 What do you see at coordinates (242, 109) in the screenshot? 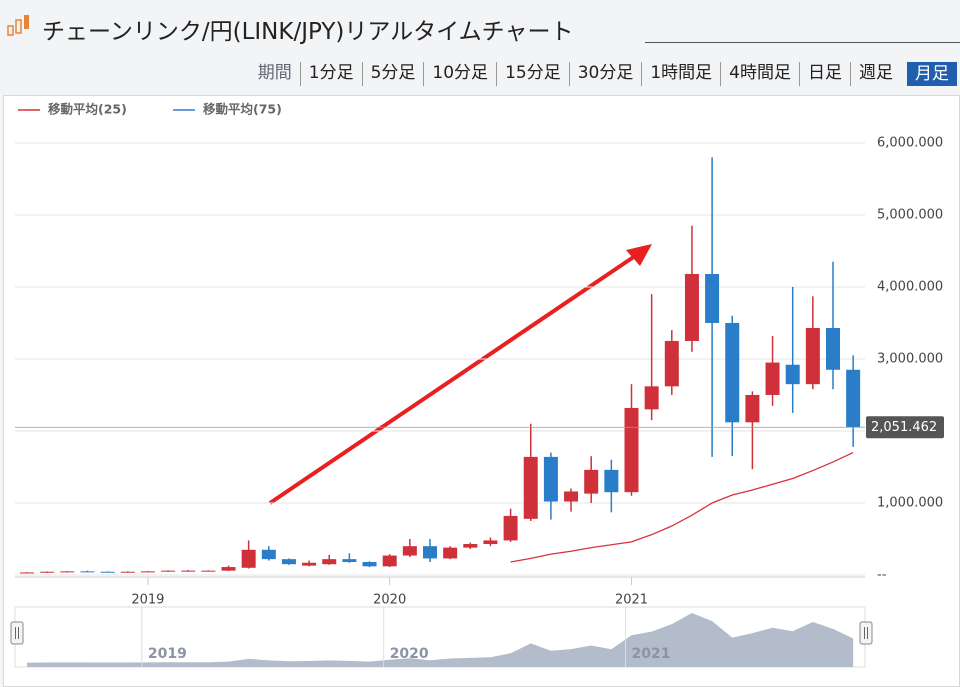
I see `legend-label: 移動平均(75)` at bounding box center [242, 109].